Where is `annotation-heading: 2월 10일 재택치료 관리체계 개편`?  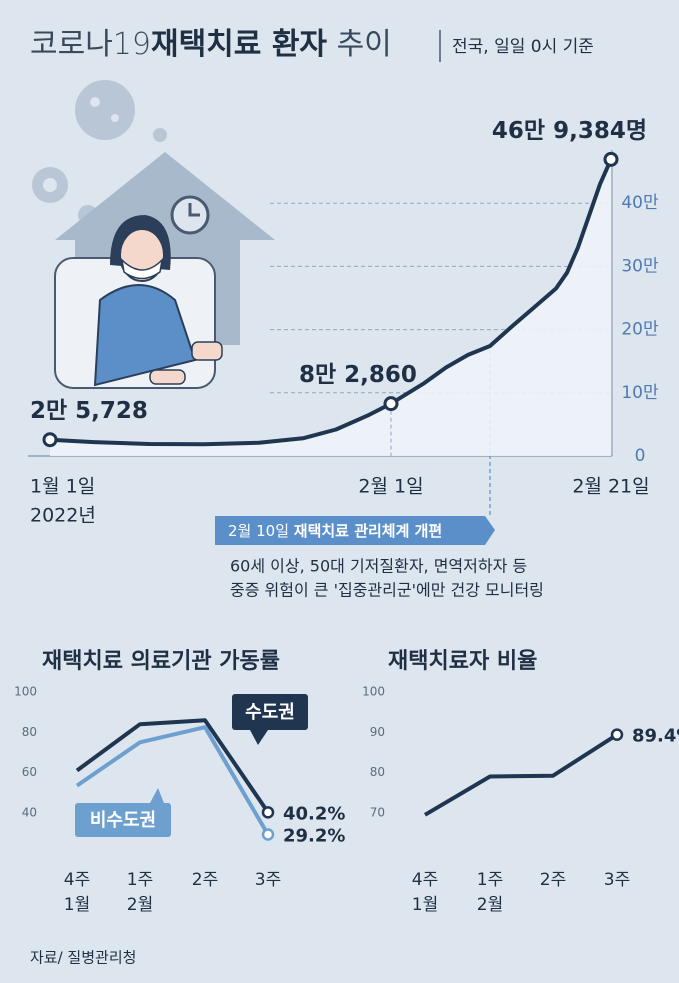 annotation-heading: 2월 10일 재택치료 관리체계 개편 is located at coordinates (335, 531).